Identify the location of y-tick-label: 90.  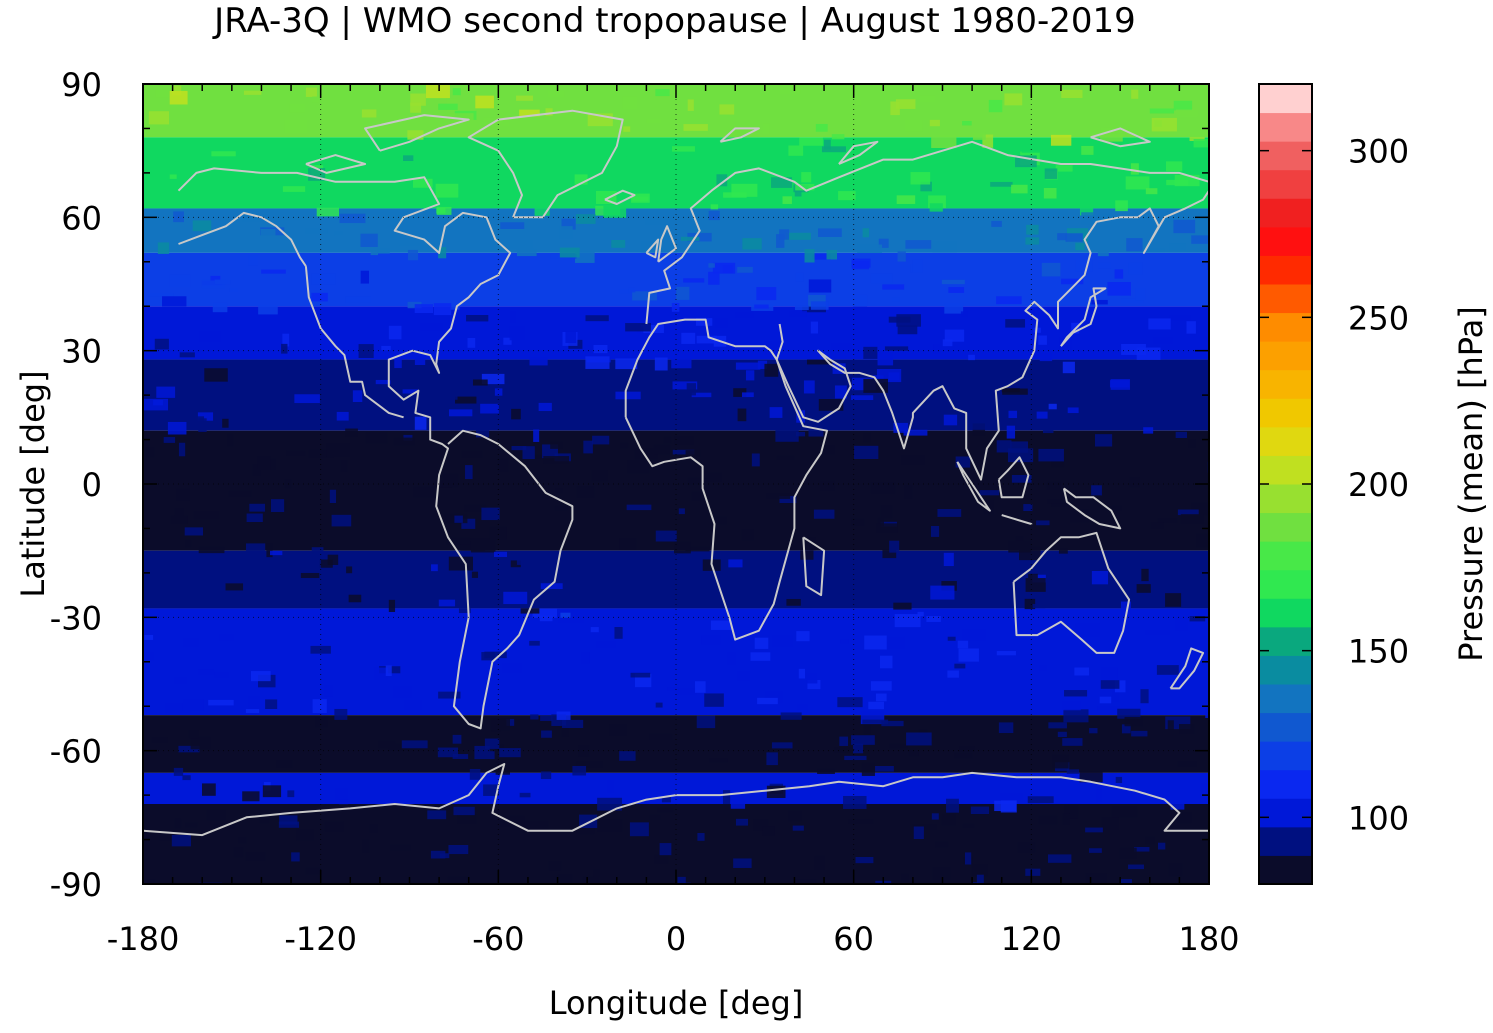
(81, 85).